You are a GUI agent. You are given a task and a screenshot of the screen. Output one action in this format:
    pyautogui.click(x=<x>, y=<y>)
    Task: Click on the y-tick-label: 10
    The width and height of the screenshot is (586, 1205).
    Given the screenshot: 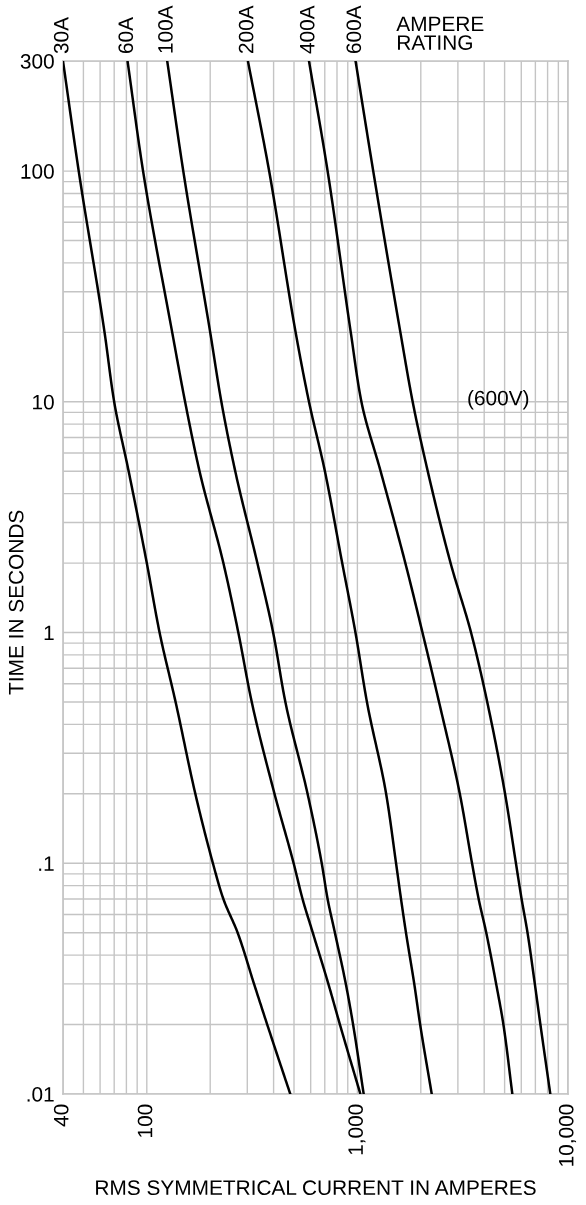 What is the action you would take?
    pyautogui.click(x=43, y=402)
    